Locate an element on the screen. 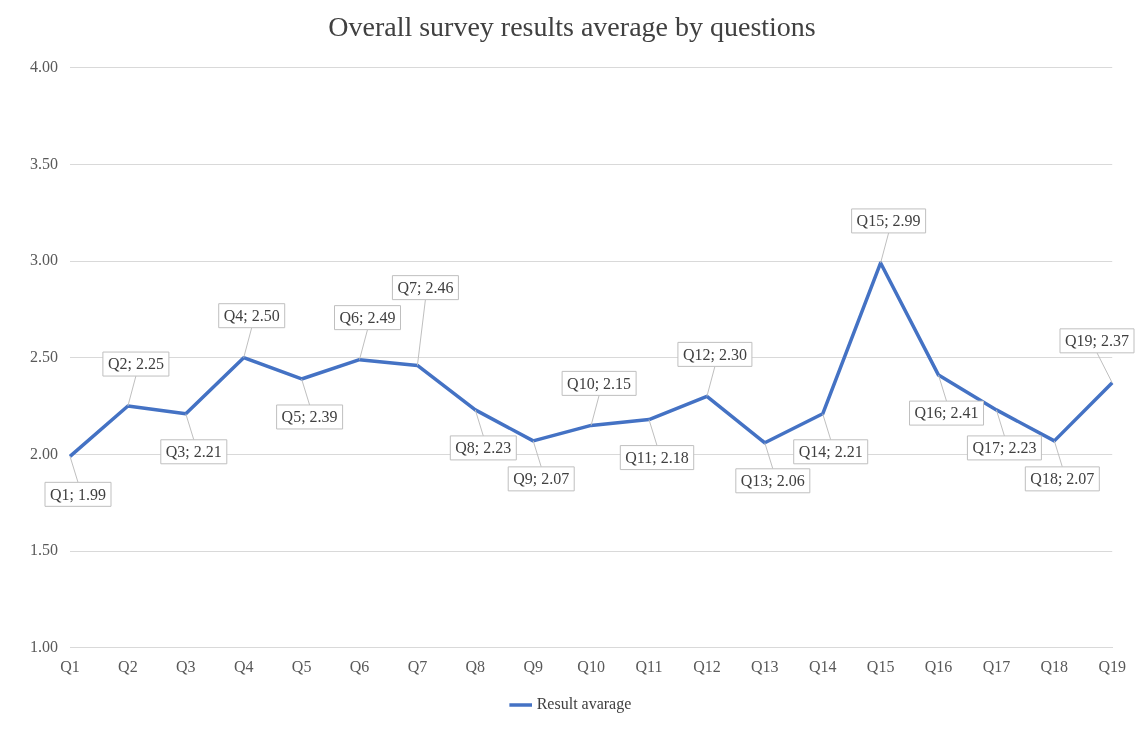  x-tick-label: Q10 is located at coordinates (591, 666).